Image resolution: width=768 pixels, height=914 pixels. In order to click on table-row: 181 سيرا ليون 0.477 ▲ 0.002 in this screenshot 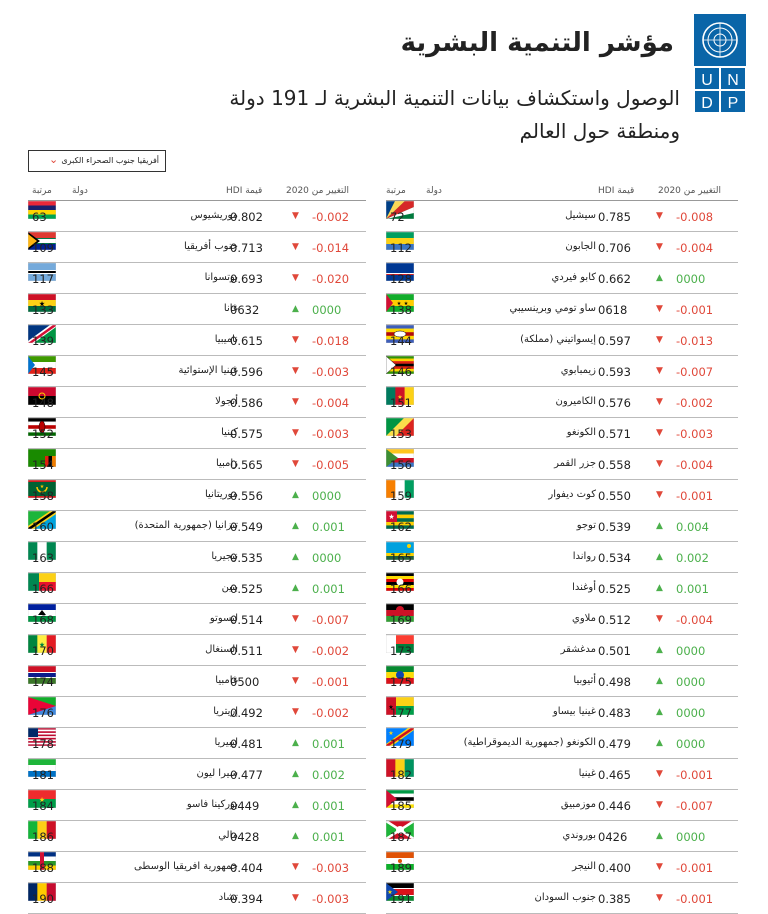, I will do `click(197, 774)`.